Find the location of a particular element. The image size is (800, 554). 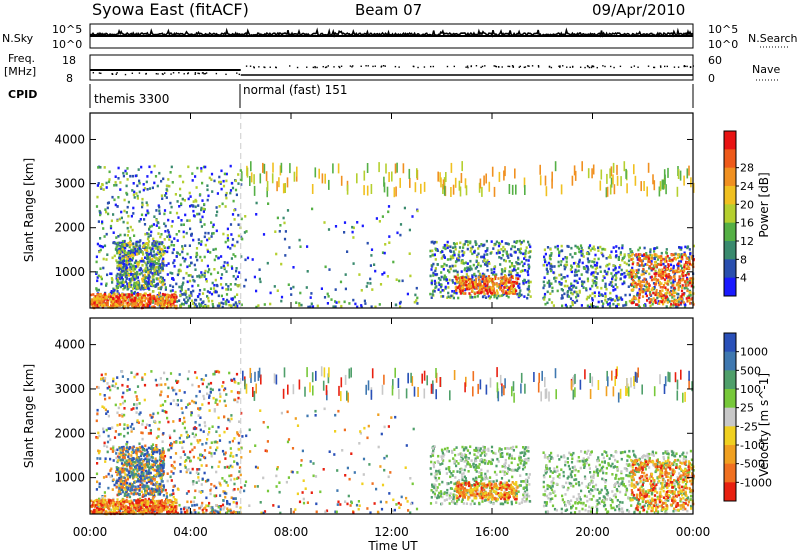

nsky-tick-top: 10^5 is located at coordinates (67, 29).